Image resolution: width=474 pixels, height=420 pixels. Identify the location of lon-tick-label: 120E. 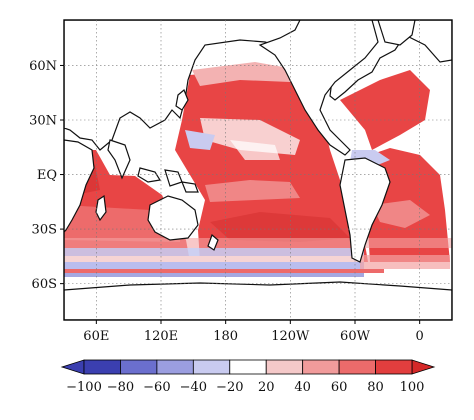
(161, 336).